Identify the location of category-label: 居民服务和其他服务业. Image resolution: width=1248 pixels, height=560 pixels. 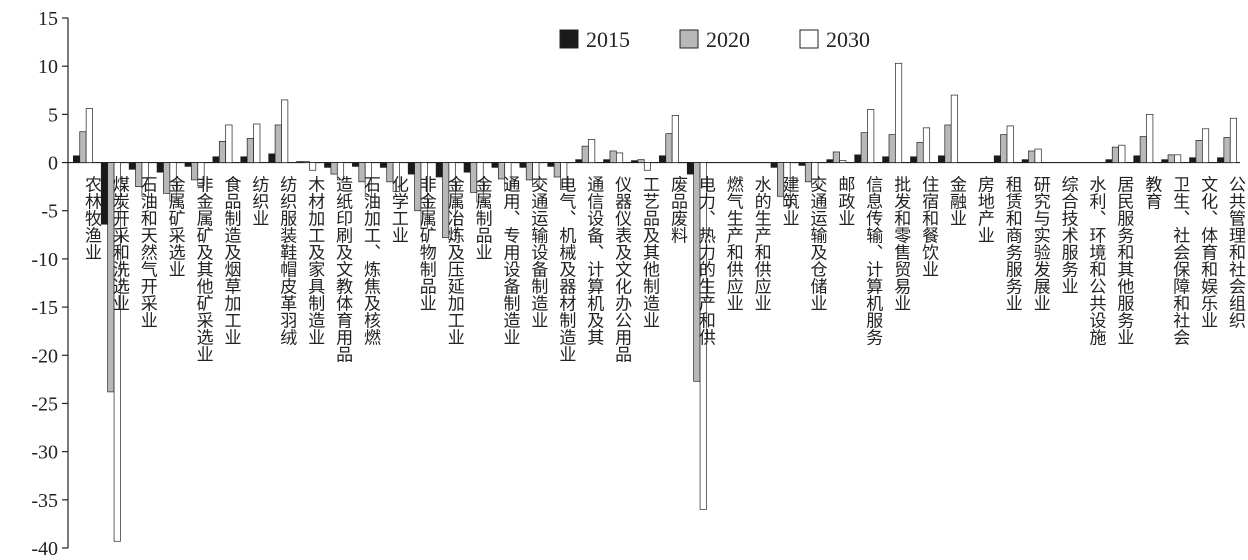
(1123, 261).